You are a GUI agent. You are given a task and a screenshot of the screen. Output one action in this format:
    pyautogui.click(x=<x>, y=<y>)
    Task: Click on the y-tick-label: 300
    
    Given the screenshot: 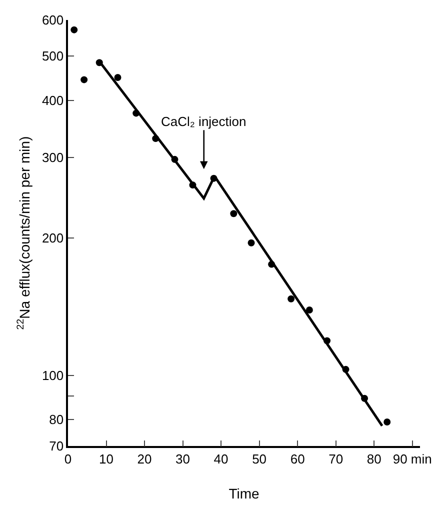 What is the action you would take?
    pyautogui.click(x=53, y=157)
    